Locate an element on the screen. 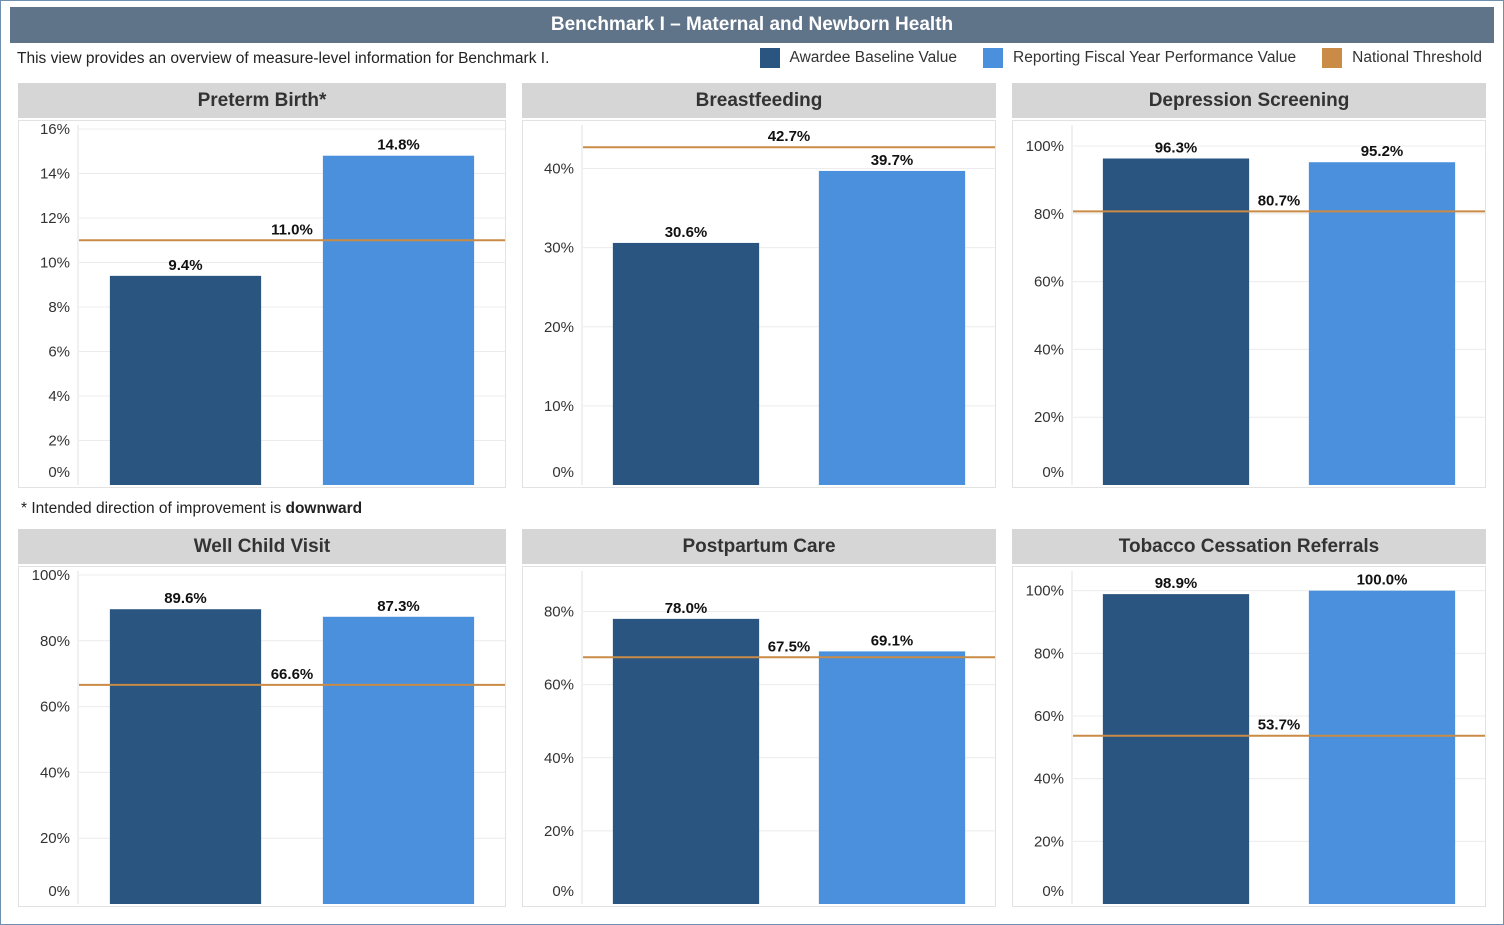 Image resolution: width=1504 pixels, height=925 pixels. threshold-value-label: 42.7% is located at coordinates (789, 136).